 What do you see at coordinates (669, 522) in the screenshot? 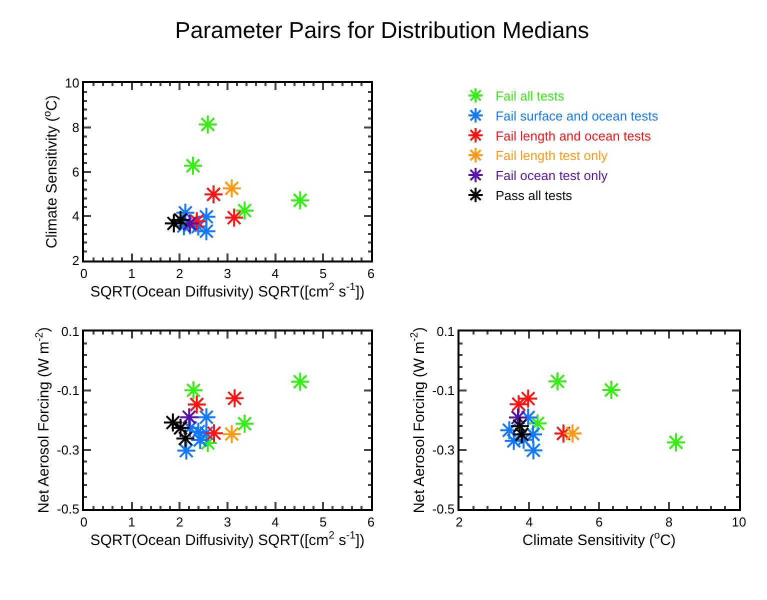
I see `x-tick-label: 8` at bounding box center [669, 522].